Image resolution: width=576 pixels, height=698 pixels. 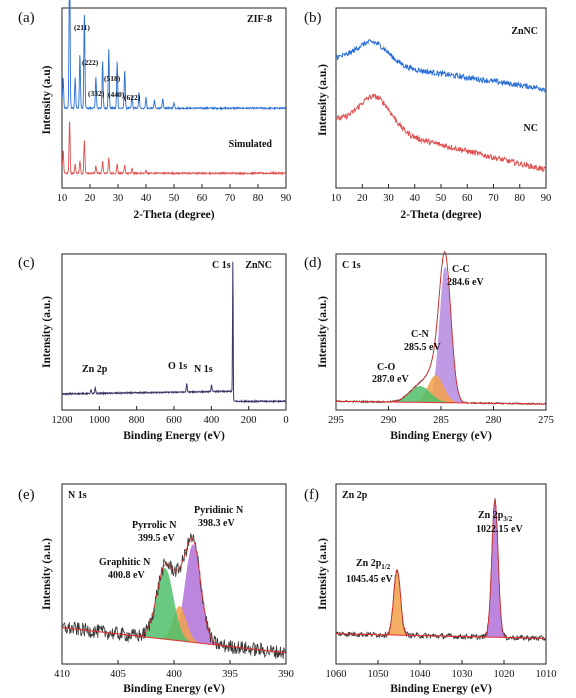 What do you see at coordinates (311, 495) in the screenshot?
I see `panel-f-label: (f)` at bounding box center [311, 495].